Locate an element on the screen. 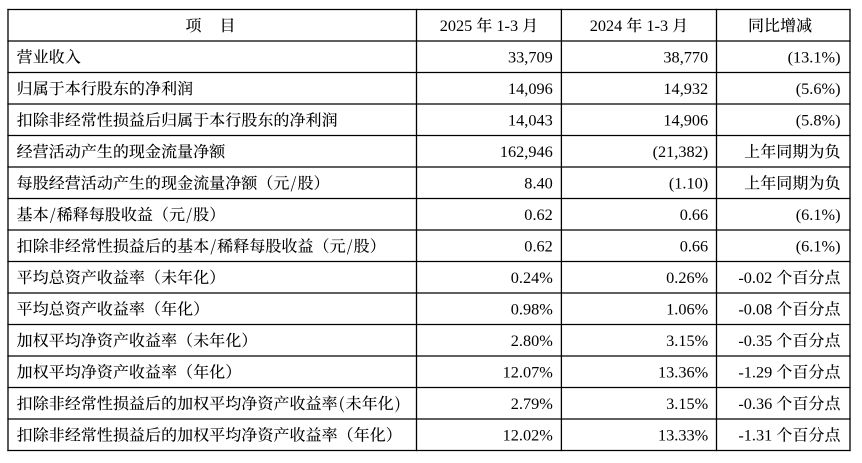 The image size is (862, 463). svg-text: -1.29 is located at coordinates (755, 371).